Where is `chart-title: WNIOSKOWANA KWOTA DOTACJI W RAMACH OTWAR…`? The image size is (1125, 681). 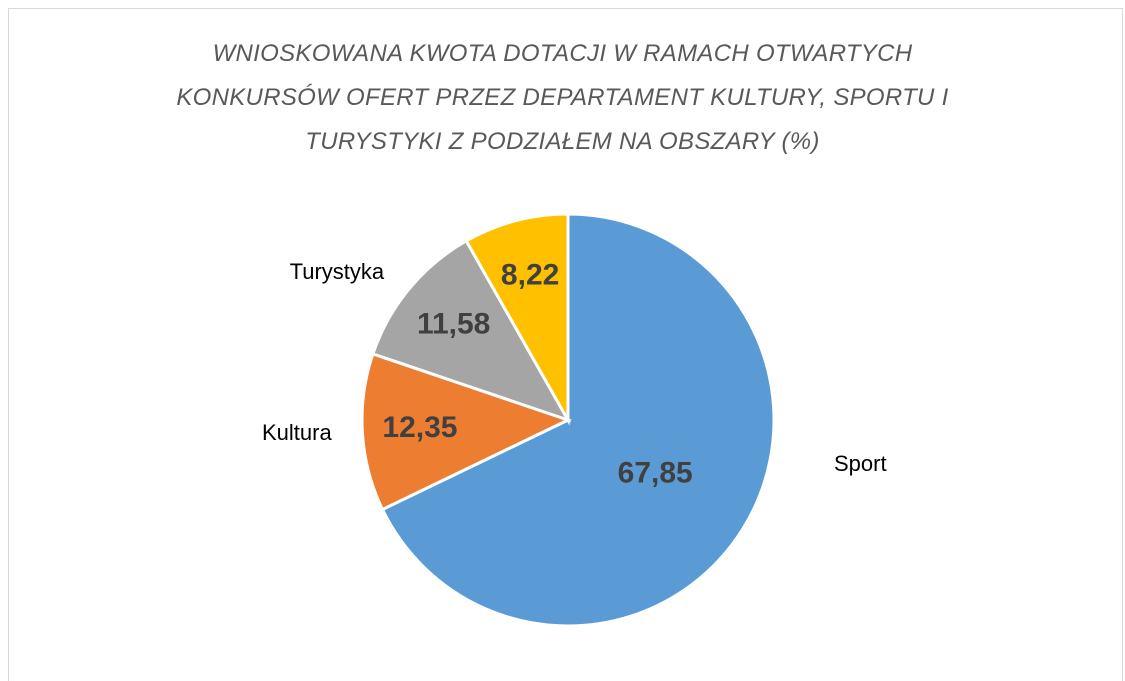
chart-title: WNIOSKOWANA KWOTA DOTACJI W RAMACH OTWAR… is located at coordinates (562, 97).